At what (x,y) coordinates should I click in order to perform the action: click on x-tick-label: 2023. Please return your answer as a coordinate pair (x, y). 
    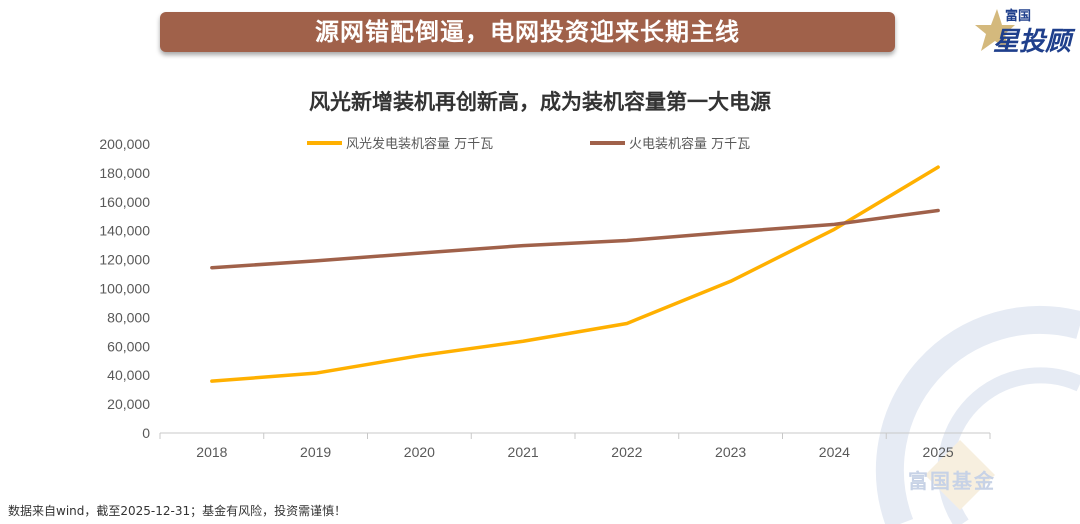
    Looking at the image, I should click on (730, 452).